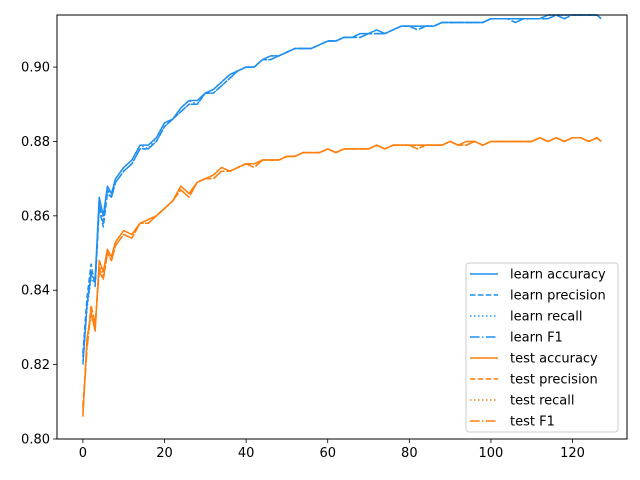  What do you see at coordinates (546, 317) in the screenshot?
I see `legend-label: learn recall` at bounding box center [546, 317].